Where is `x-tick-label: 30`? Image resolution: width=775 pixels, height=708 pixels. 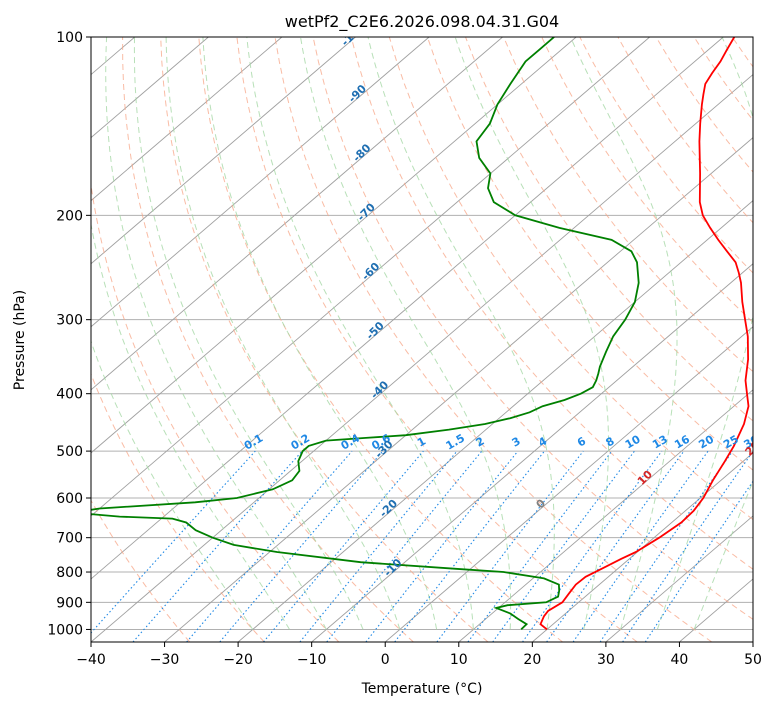
x-tick-label: 30 is located at coordinates (606, 660).